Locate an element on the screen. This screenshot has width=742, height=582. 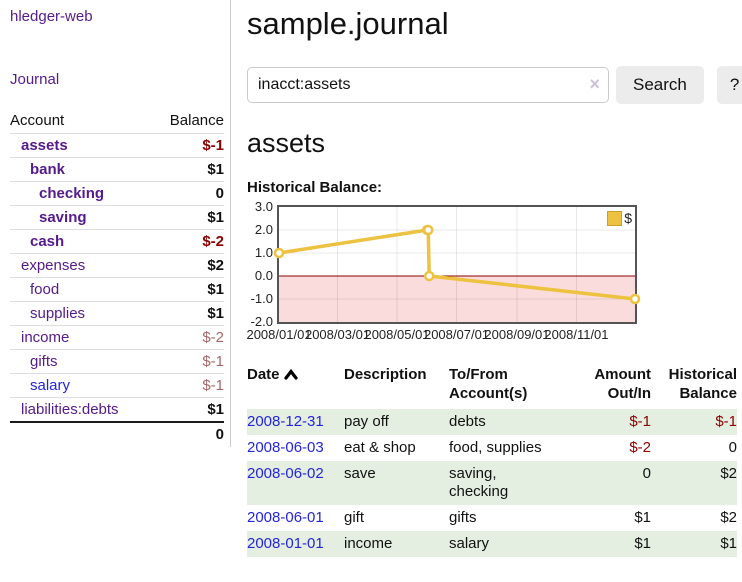
app-title-link: hledger-web is located at coordinates (51, 16).